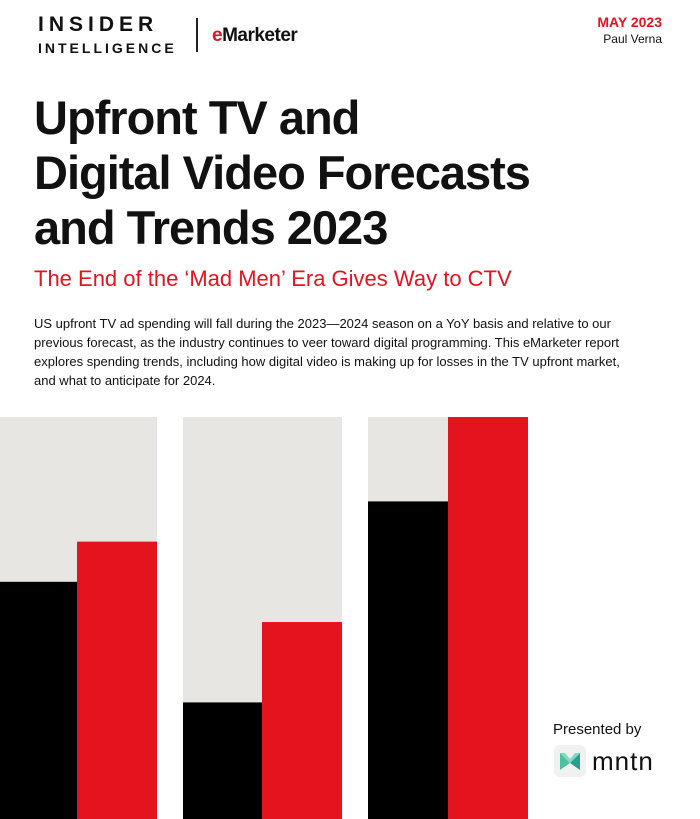  Describe the element at coordinates (282, 172) in the screenshot. I see `title-line-2: Digital Video Forecasts` at that location.